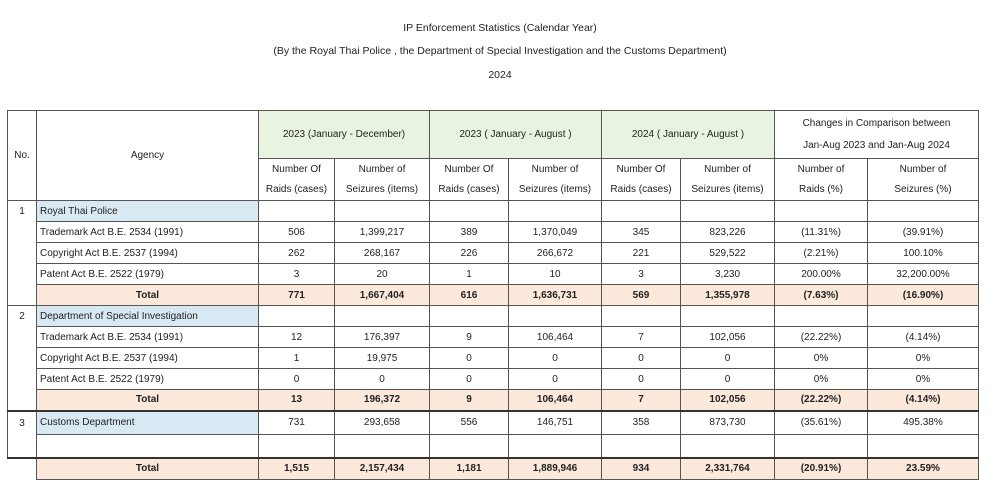 The height and width of the screenshot is (500, 1000). Describe the element at coordinates (641, 468) in the screenshot. I see `cell: 934` at that location.